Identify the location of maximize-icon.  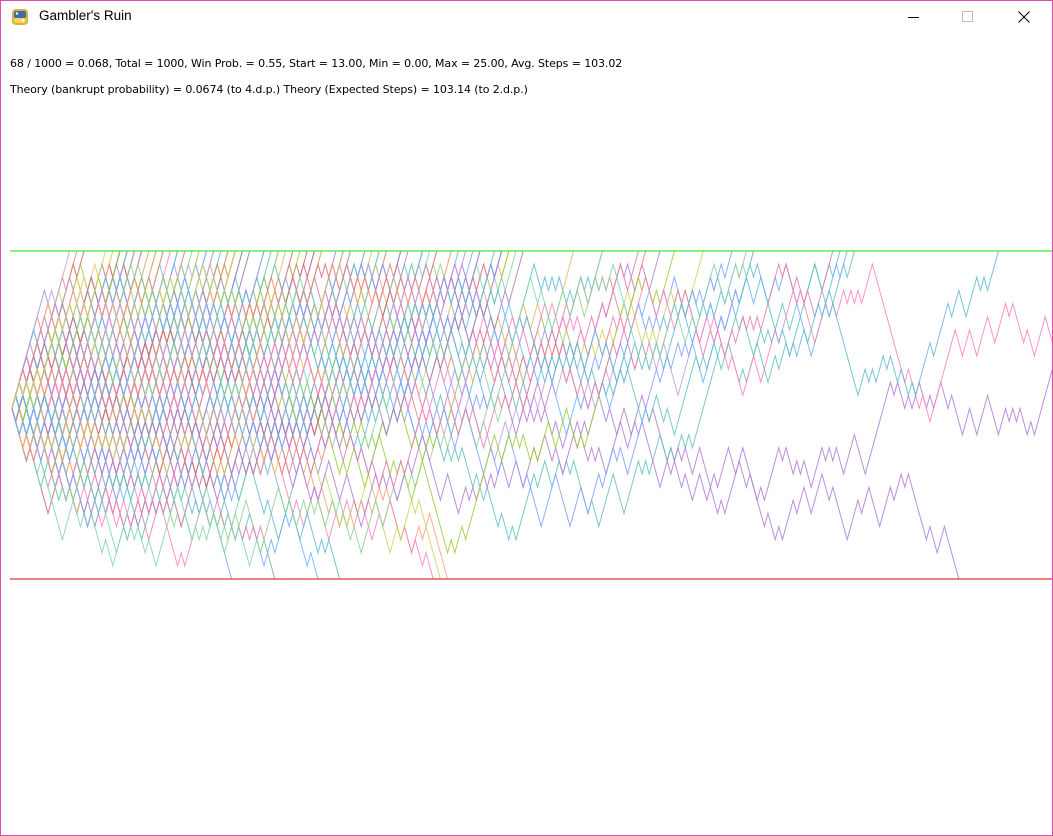
(967, 16).